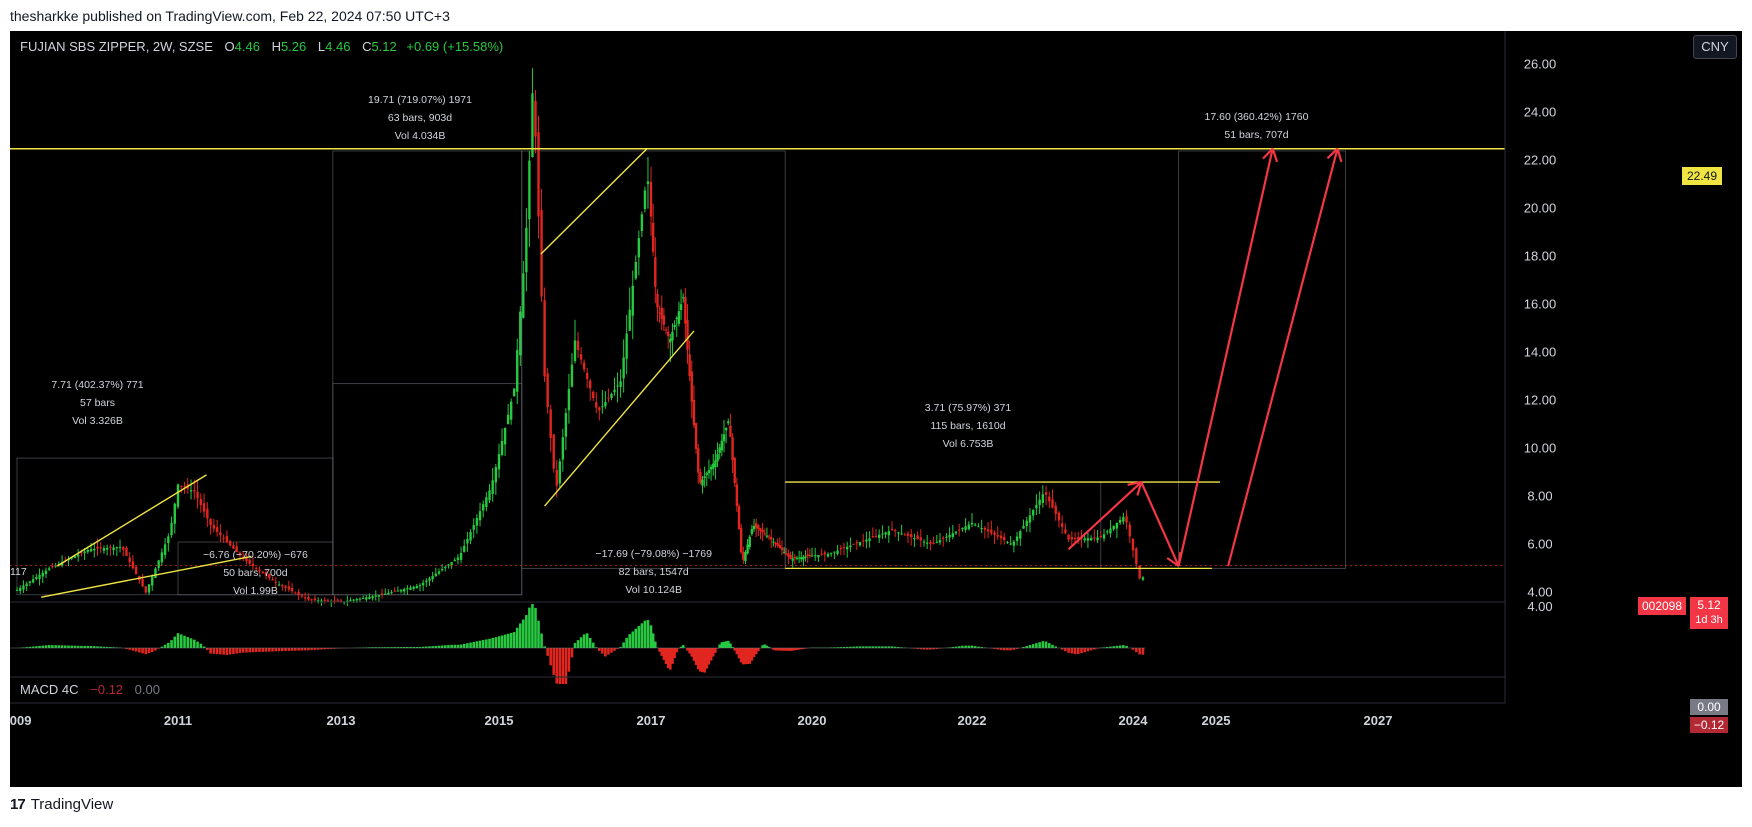  What do you see at coordinates (1283, 357) in the screenshot?
I see `projection-arrow` at bounding box center [1283, 357].